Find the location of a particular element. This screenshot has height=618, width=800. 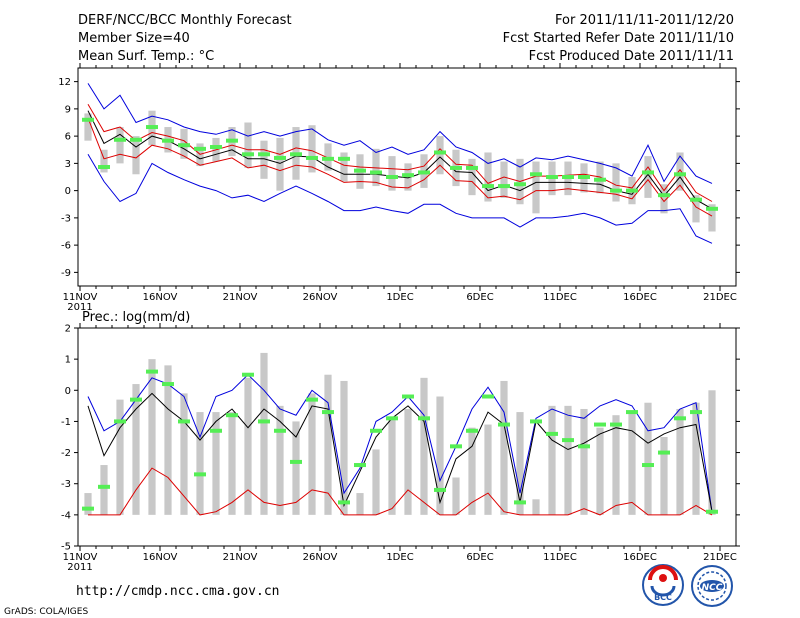

forecast-start-date: Fcst Started Refer Date 2011/11/10 is located at coordinates (618, 38).